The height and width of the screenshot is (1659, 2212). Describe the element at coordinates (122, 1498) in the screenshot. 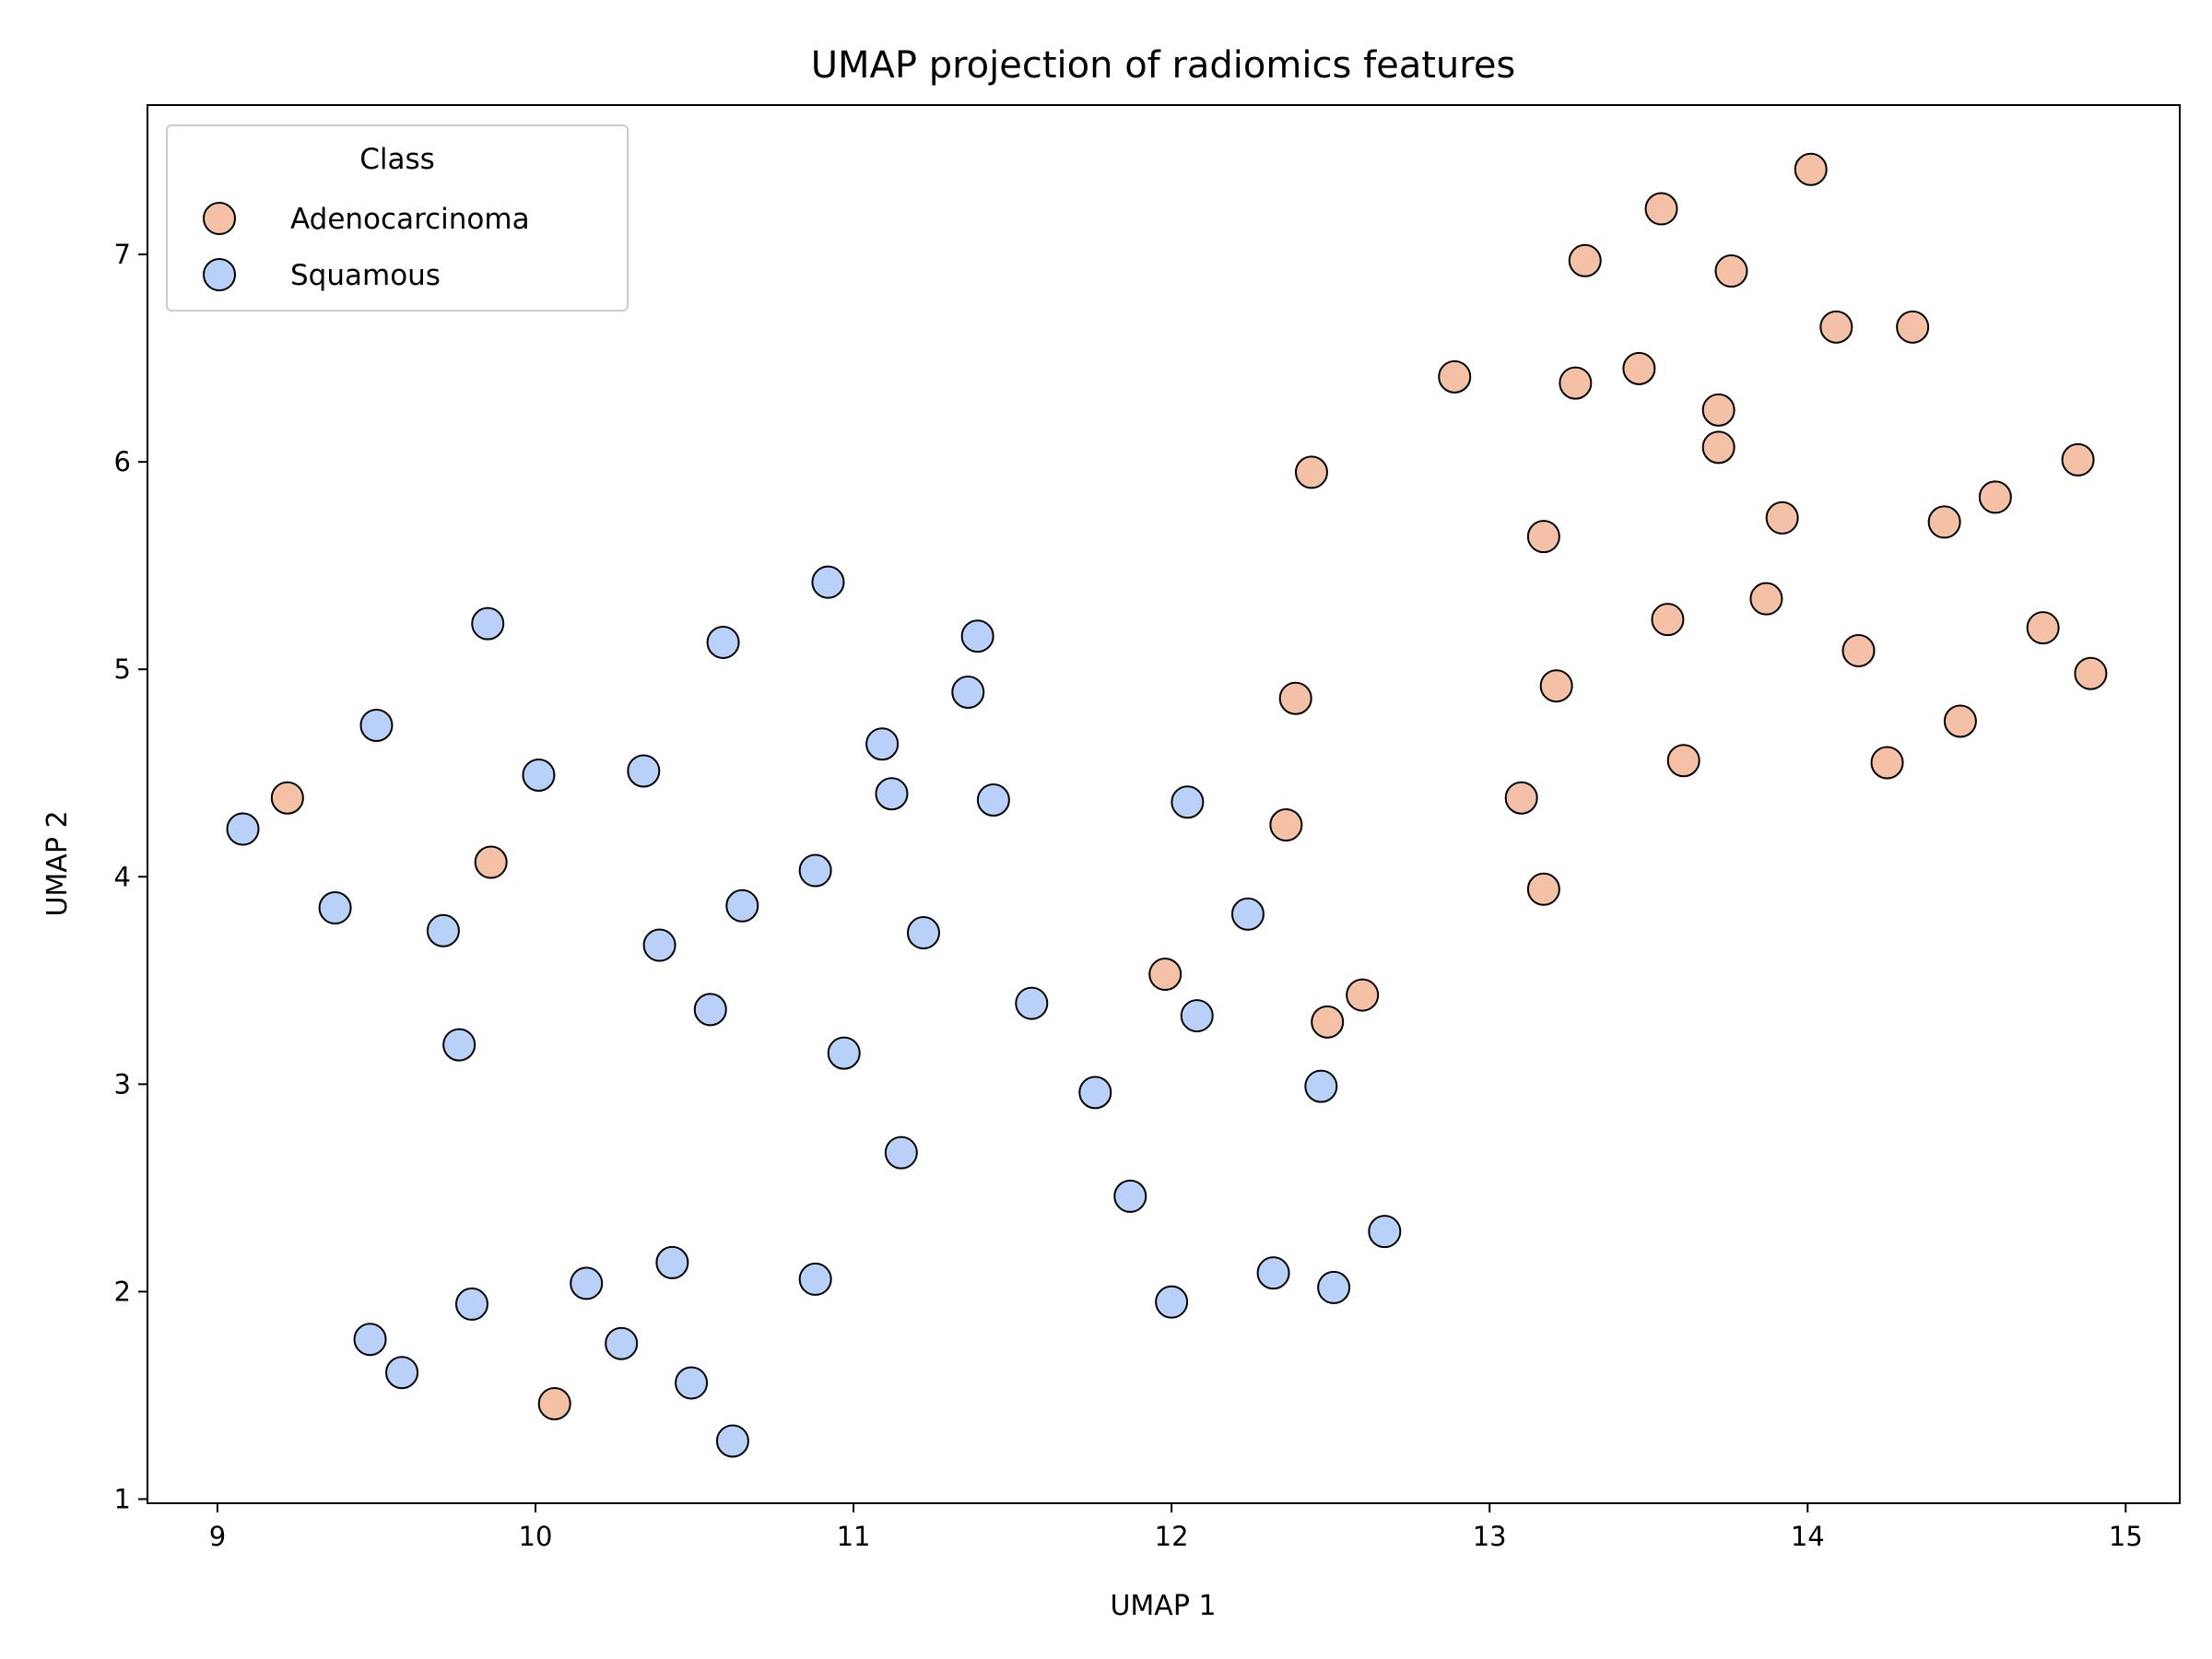

I see `y-tick-label: 1` at that location.